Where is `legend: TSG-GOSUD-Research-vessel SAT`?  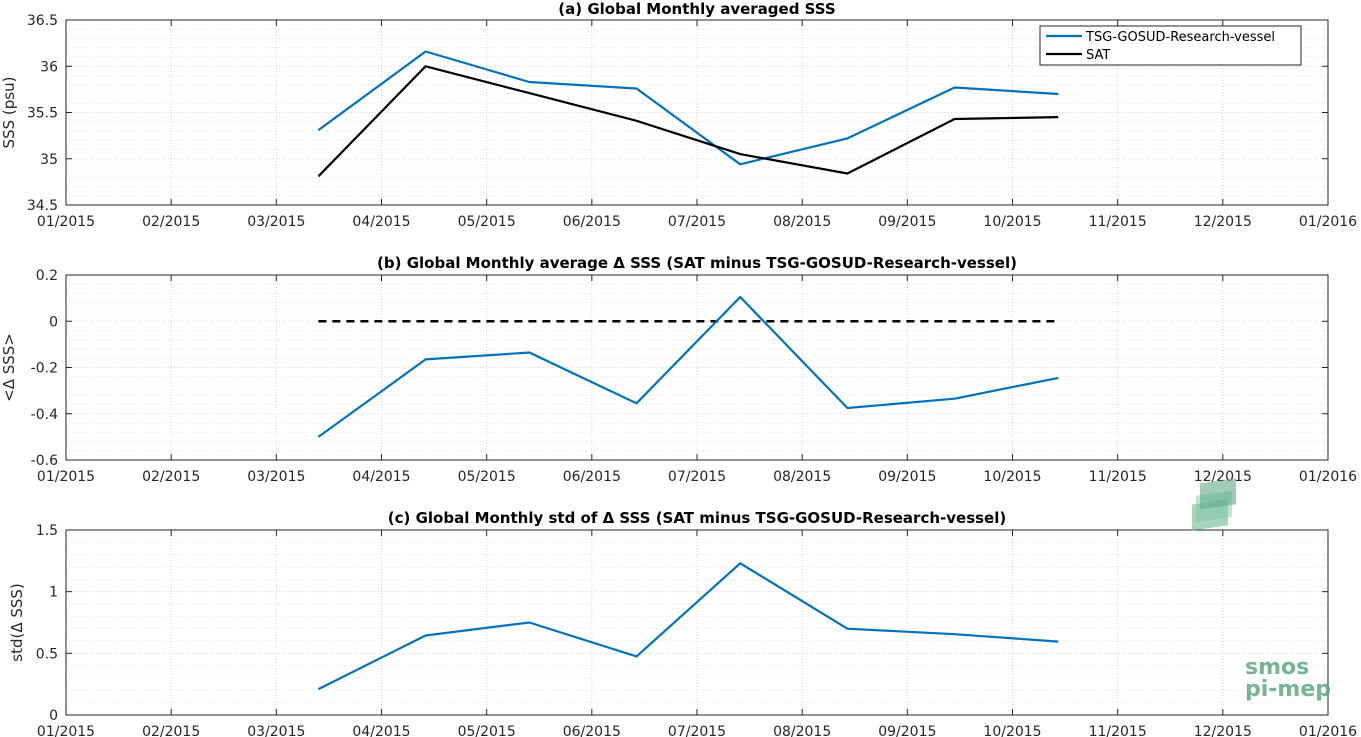 legend: TSG-GOSUD-Research-vessel SAT is located at coordinates (1170, 45).